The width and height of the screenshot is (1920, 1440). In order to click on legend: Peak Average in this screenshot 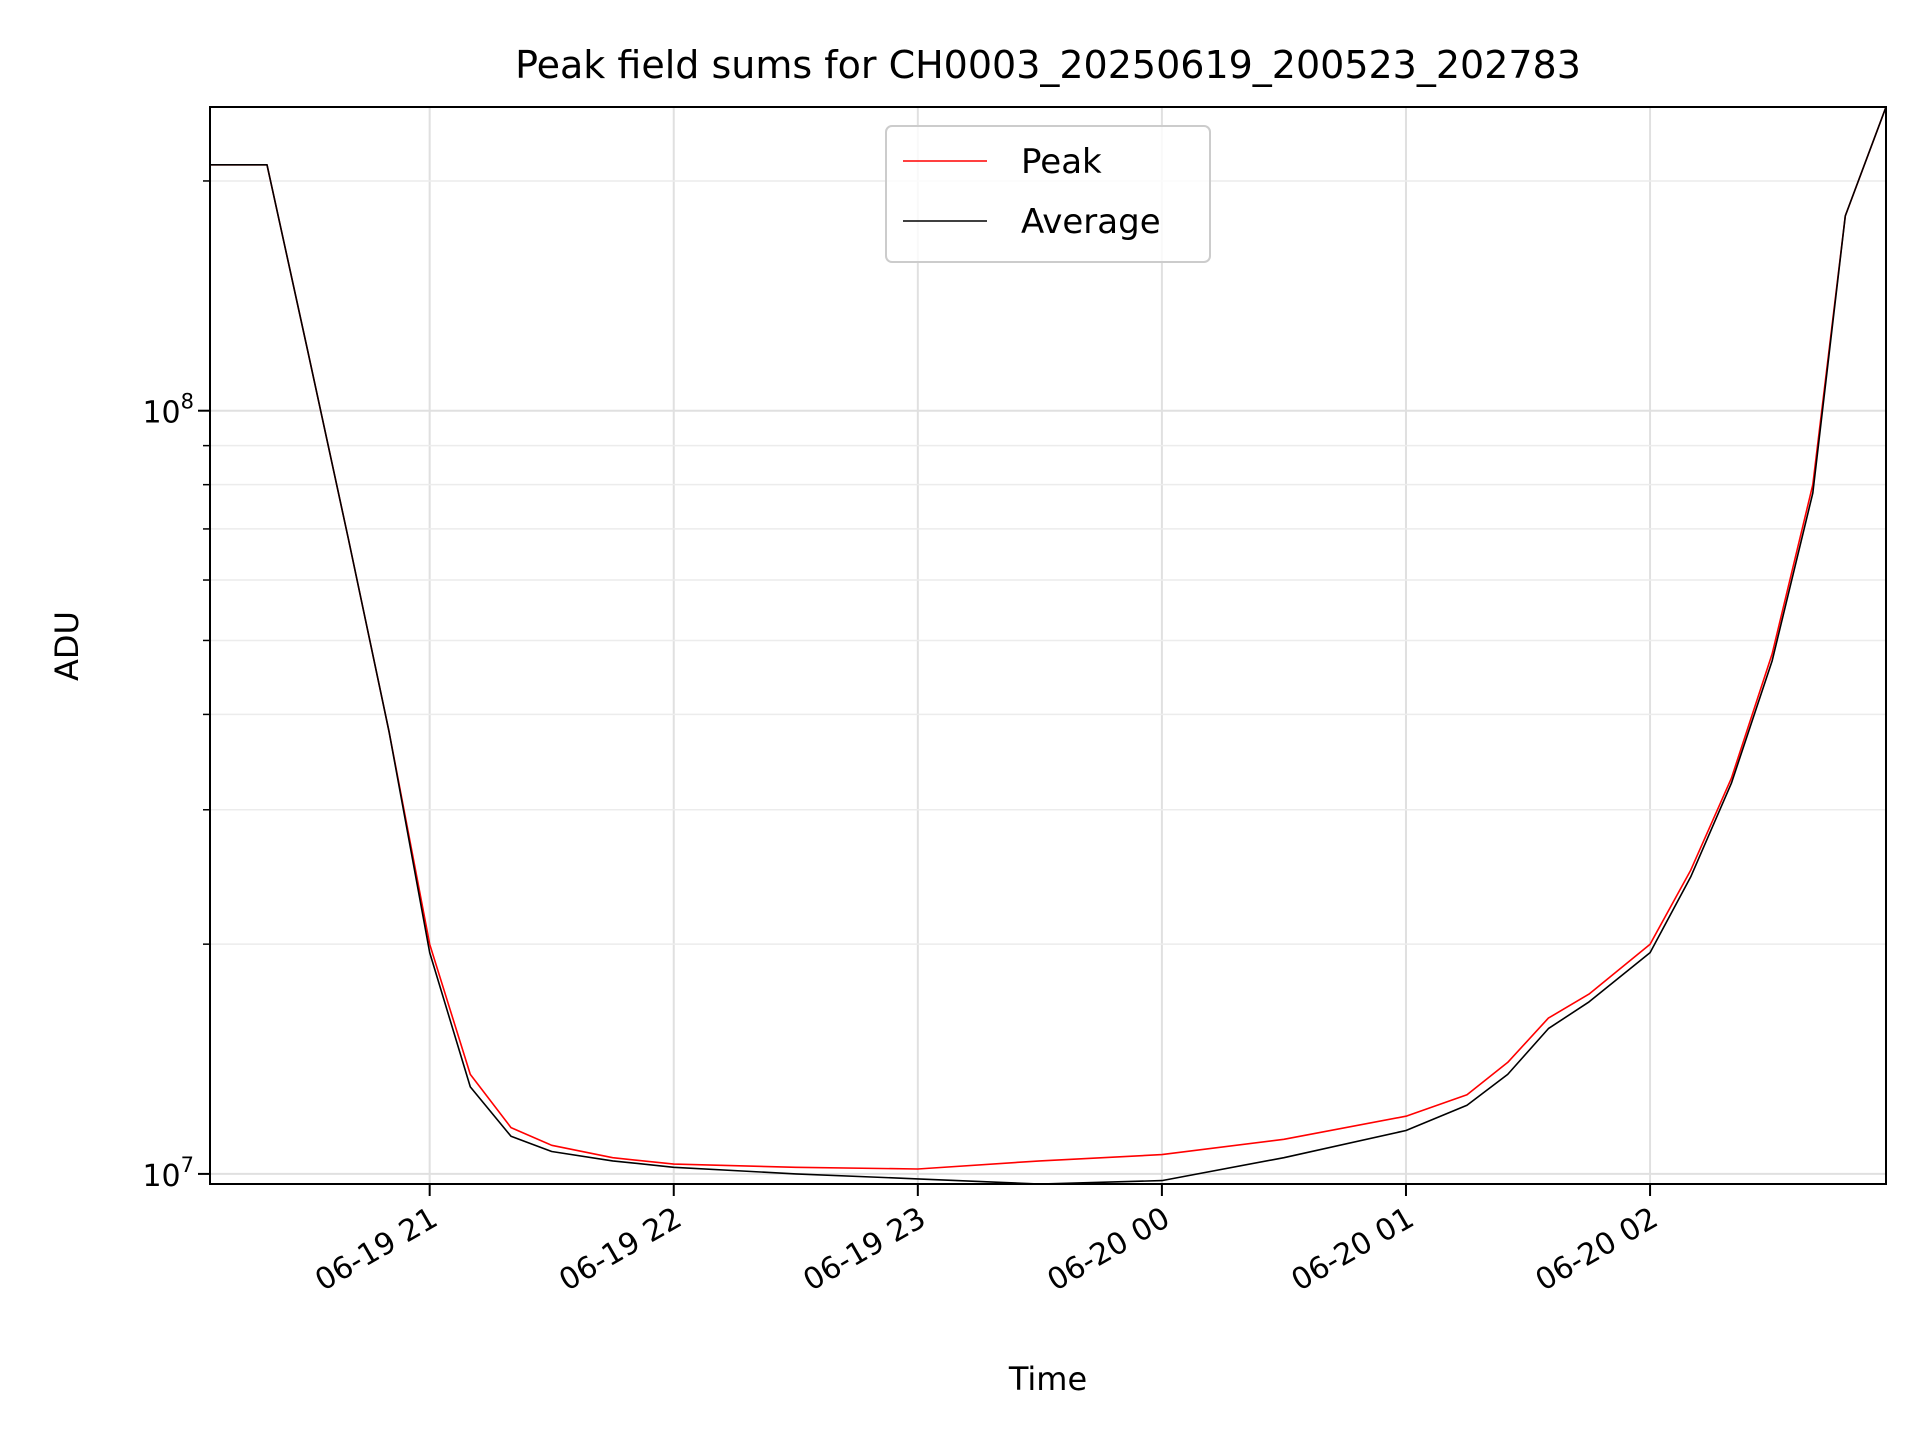, I will do `click(1048, 194)`.